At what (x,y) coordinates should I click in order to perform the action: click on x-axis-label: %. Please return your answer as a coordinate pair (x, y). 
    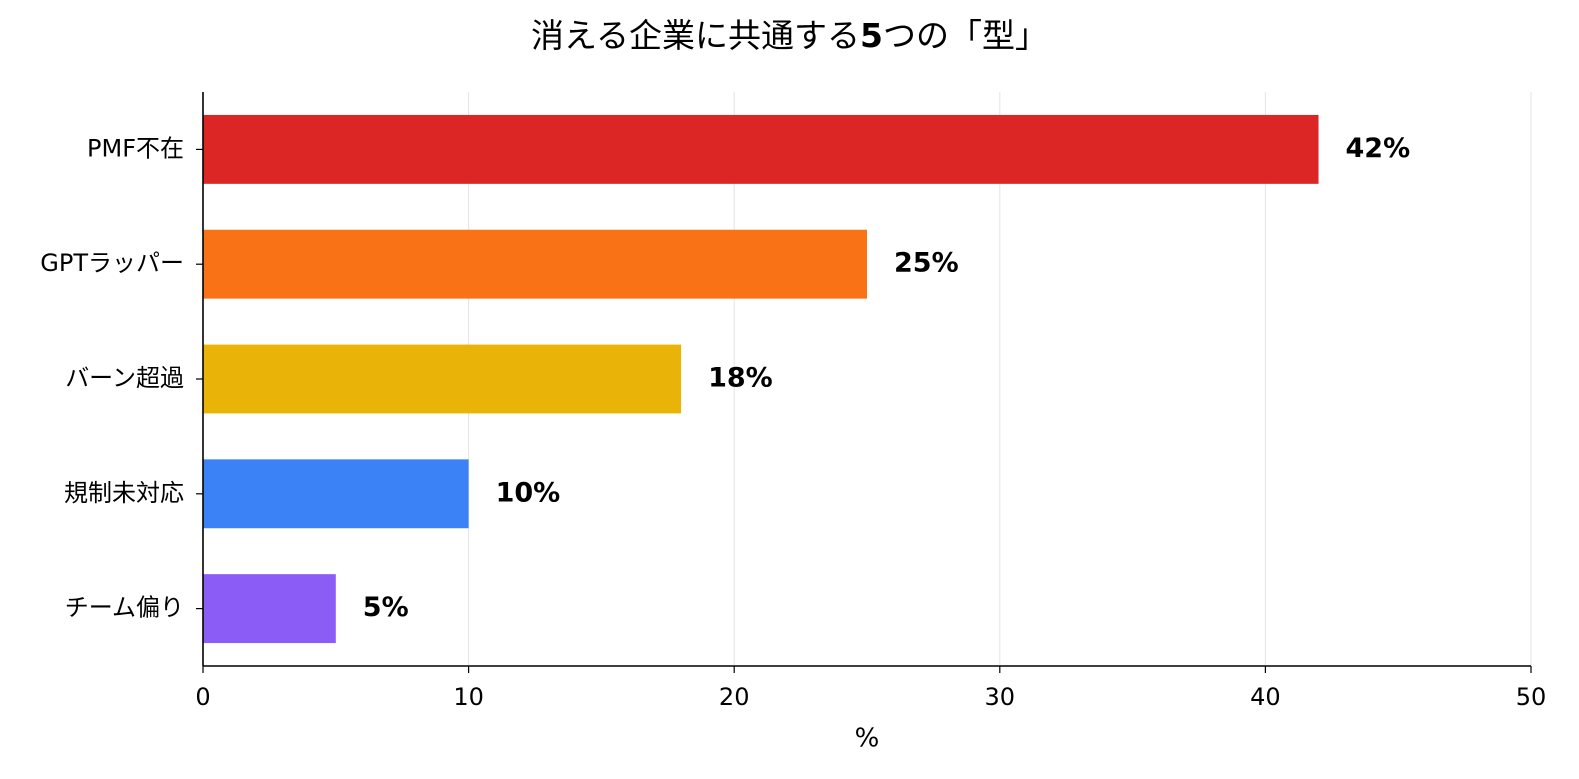
    Looking at the image, I should click on (867, 739).